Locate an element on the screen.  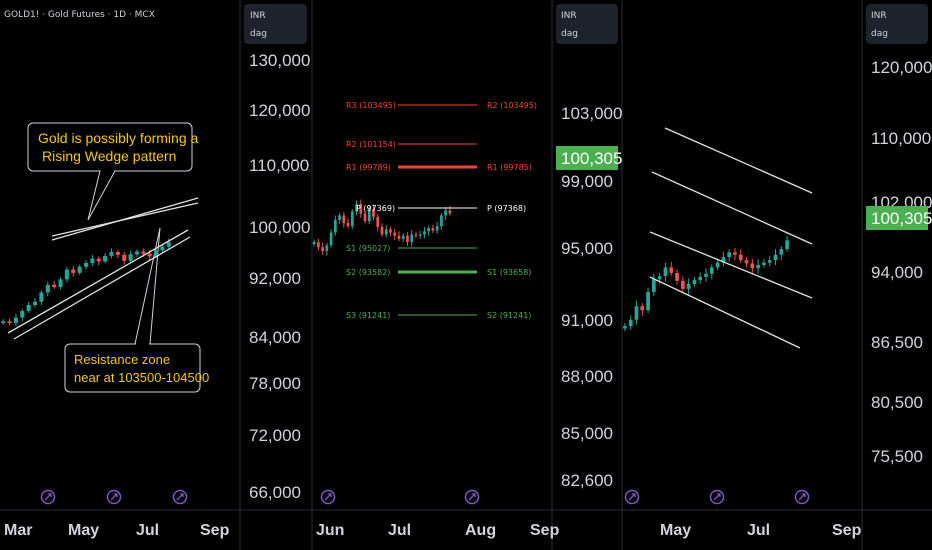
channel-lines is located at coordinates (731, 238).